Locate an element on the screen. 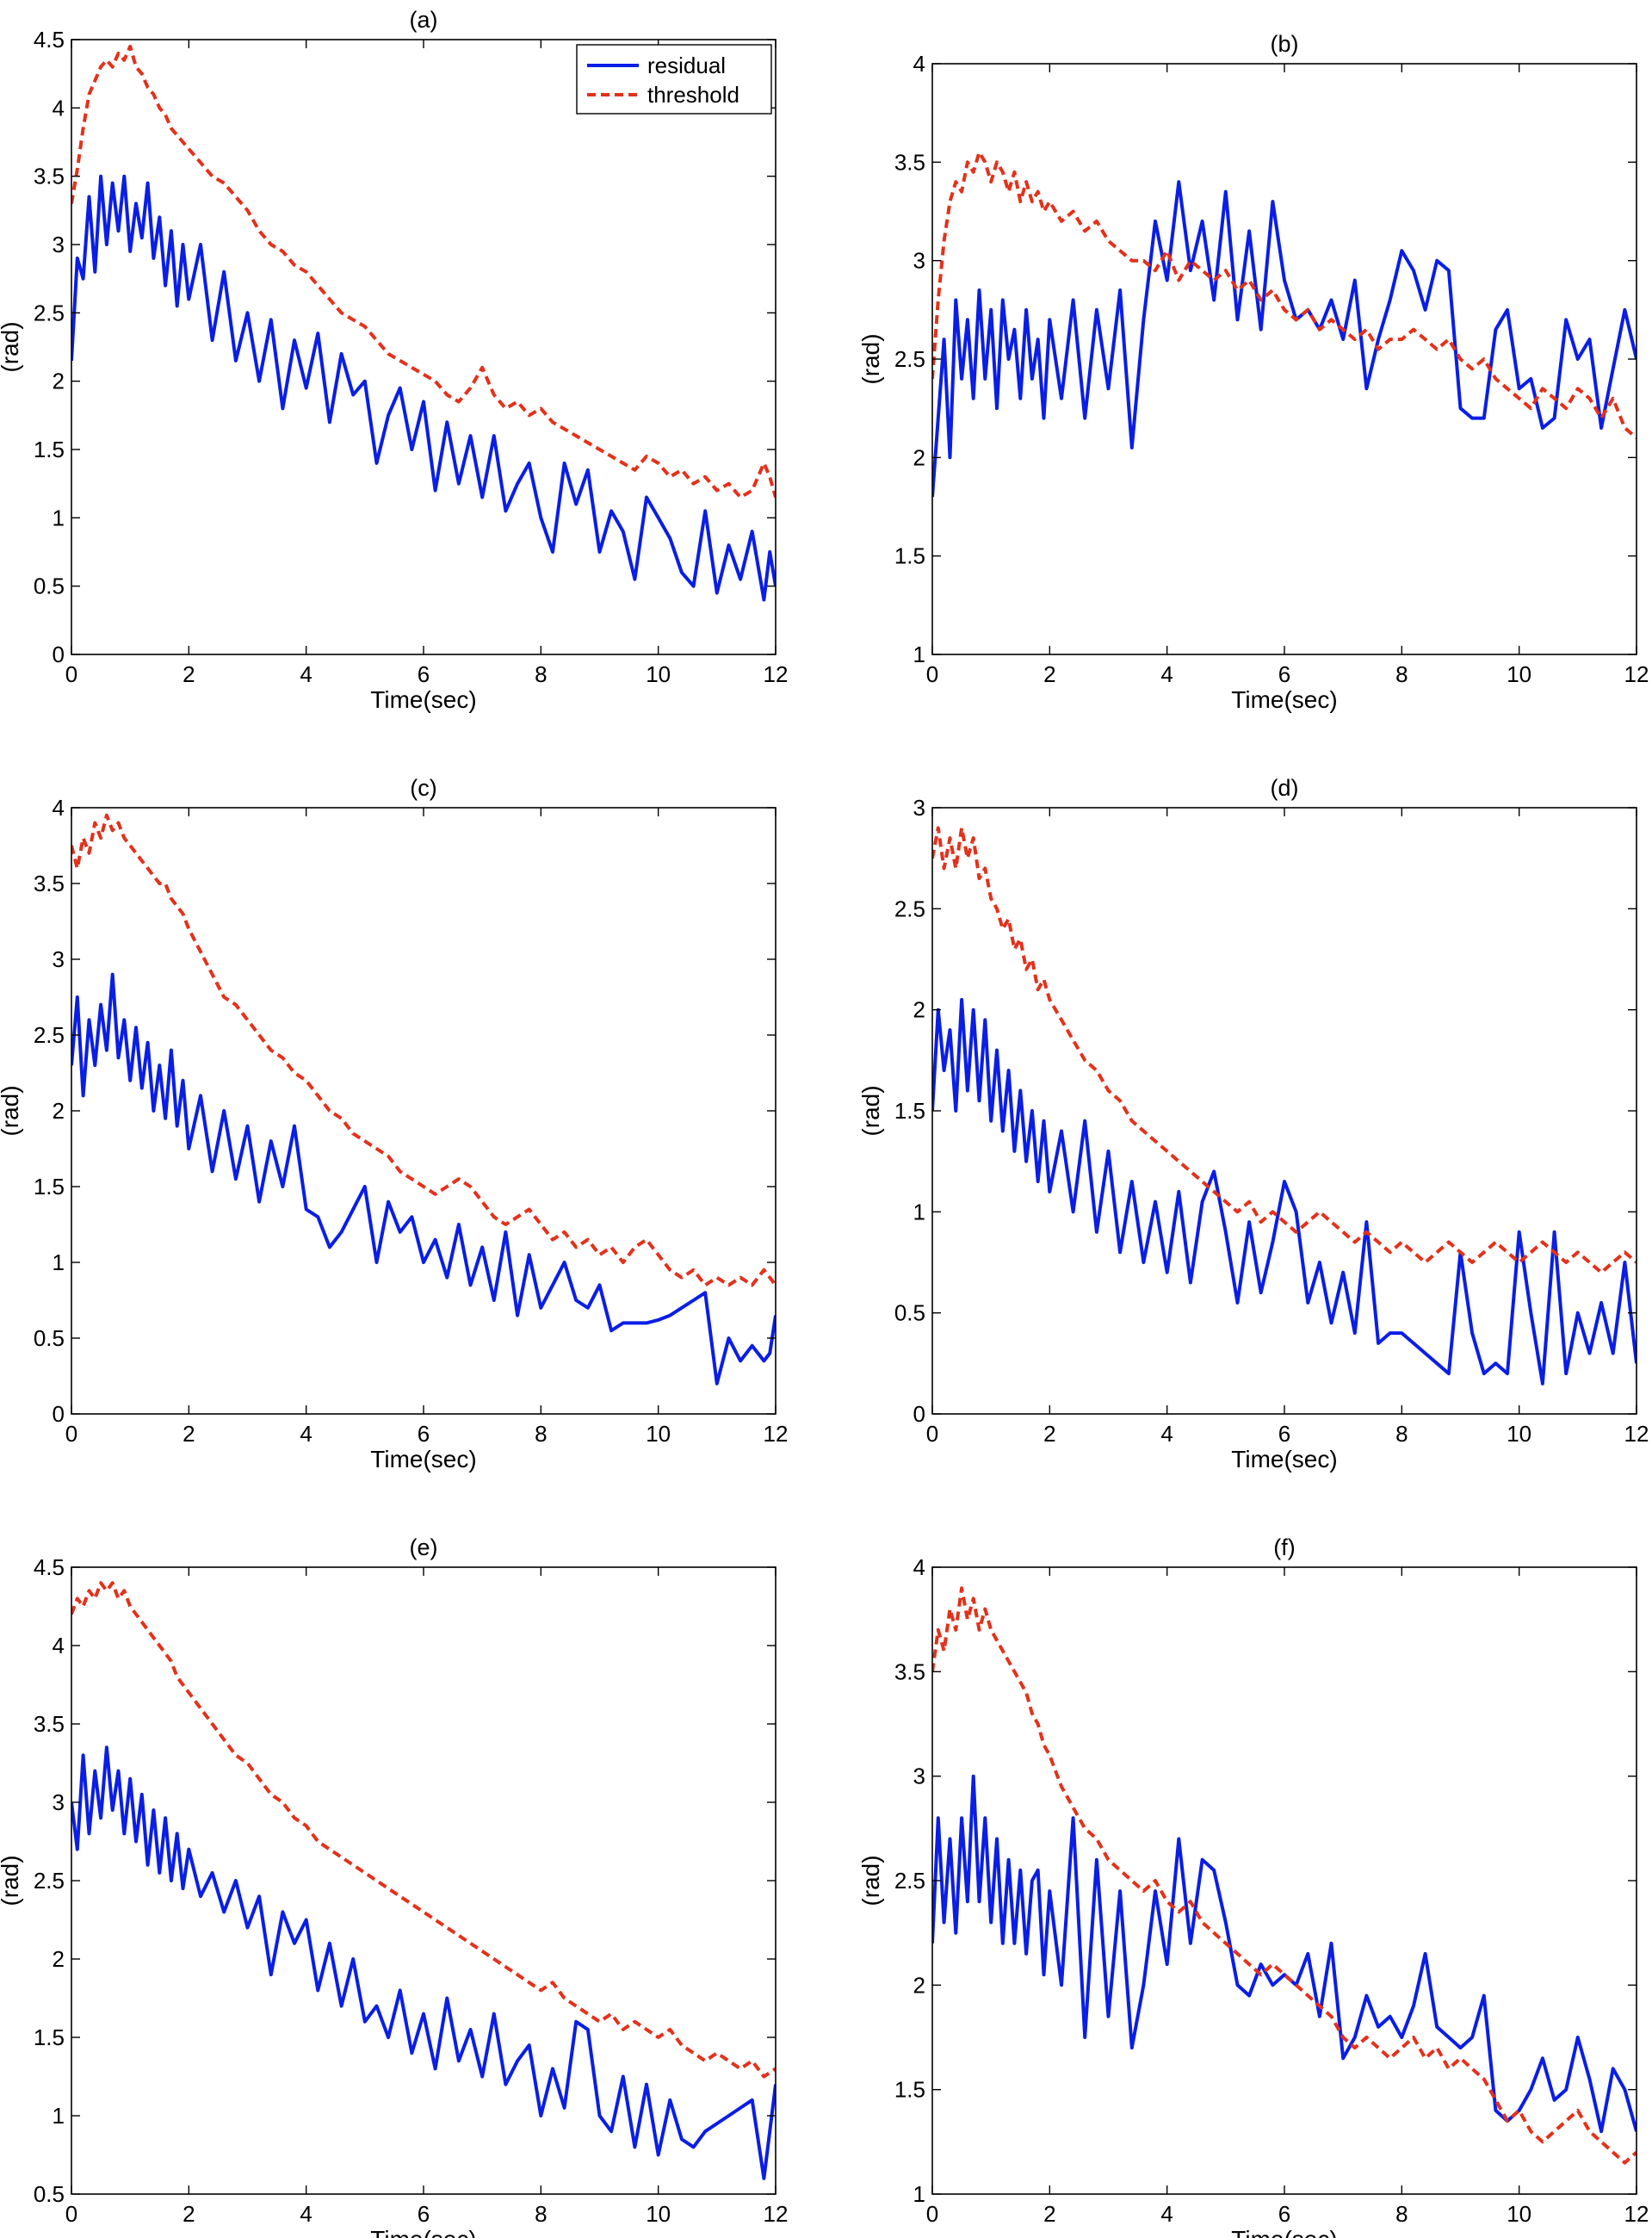 The image size is (1652, 2238). y-tick-label-c: 0 is located at coordinates (59, 1414).